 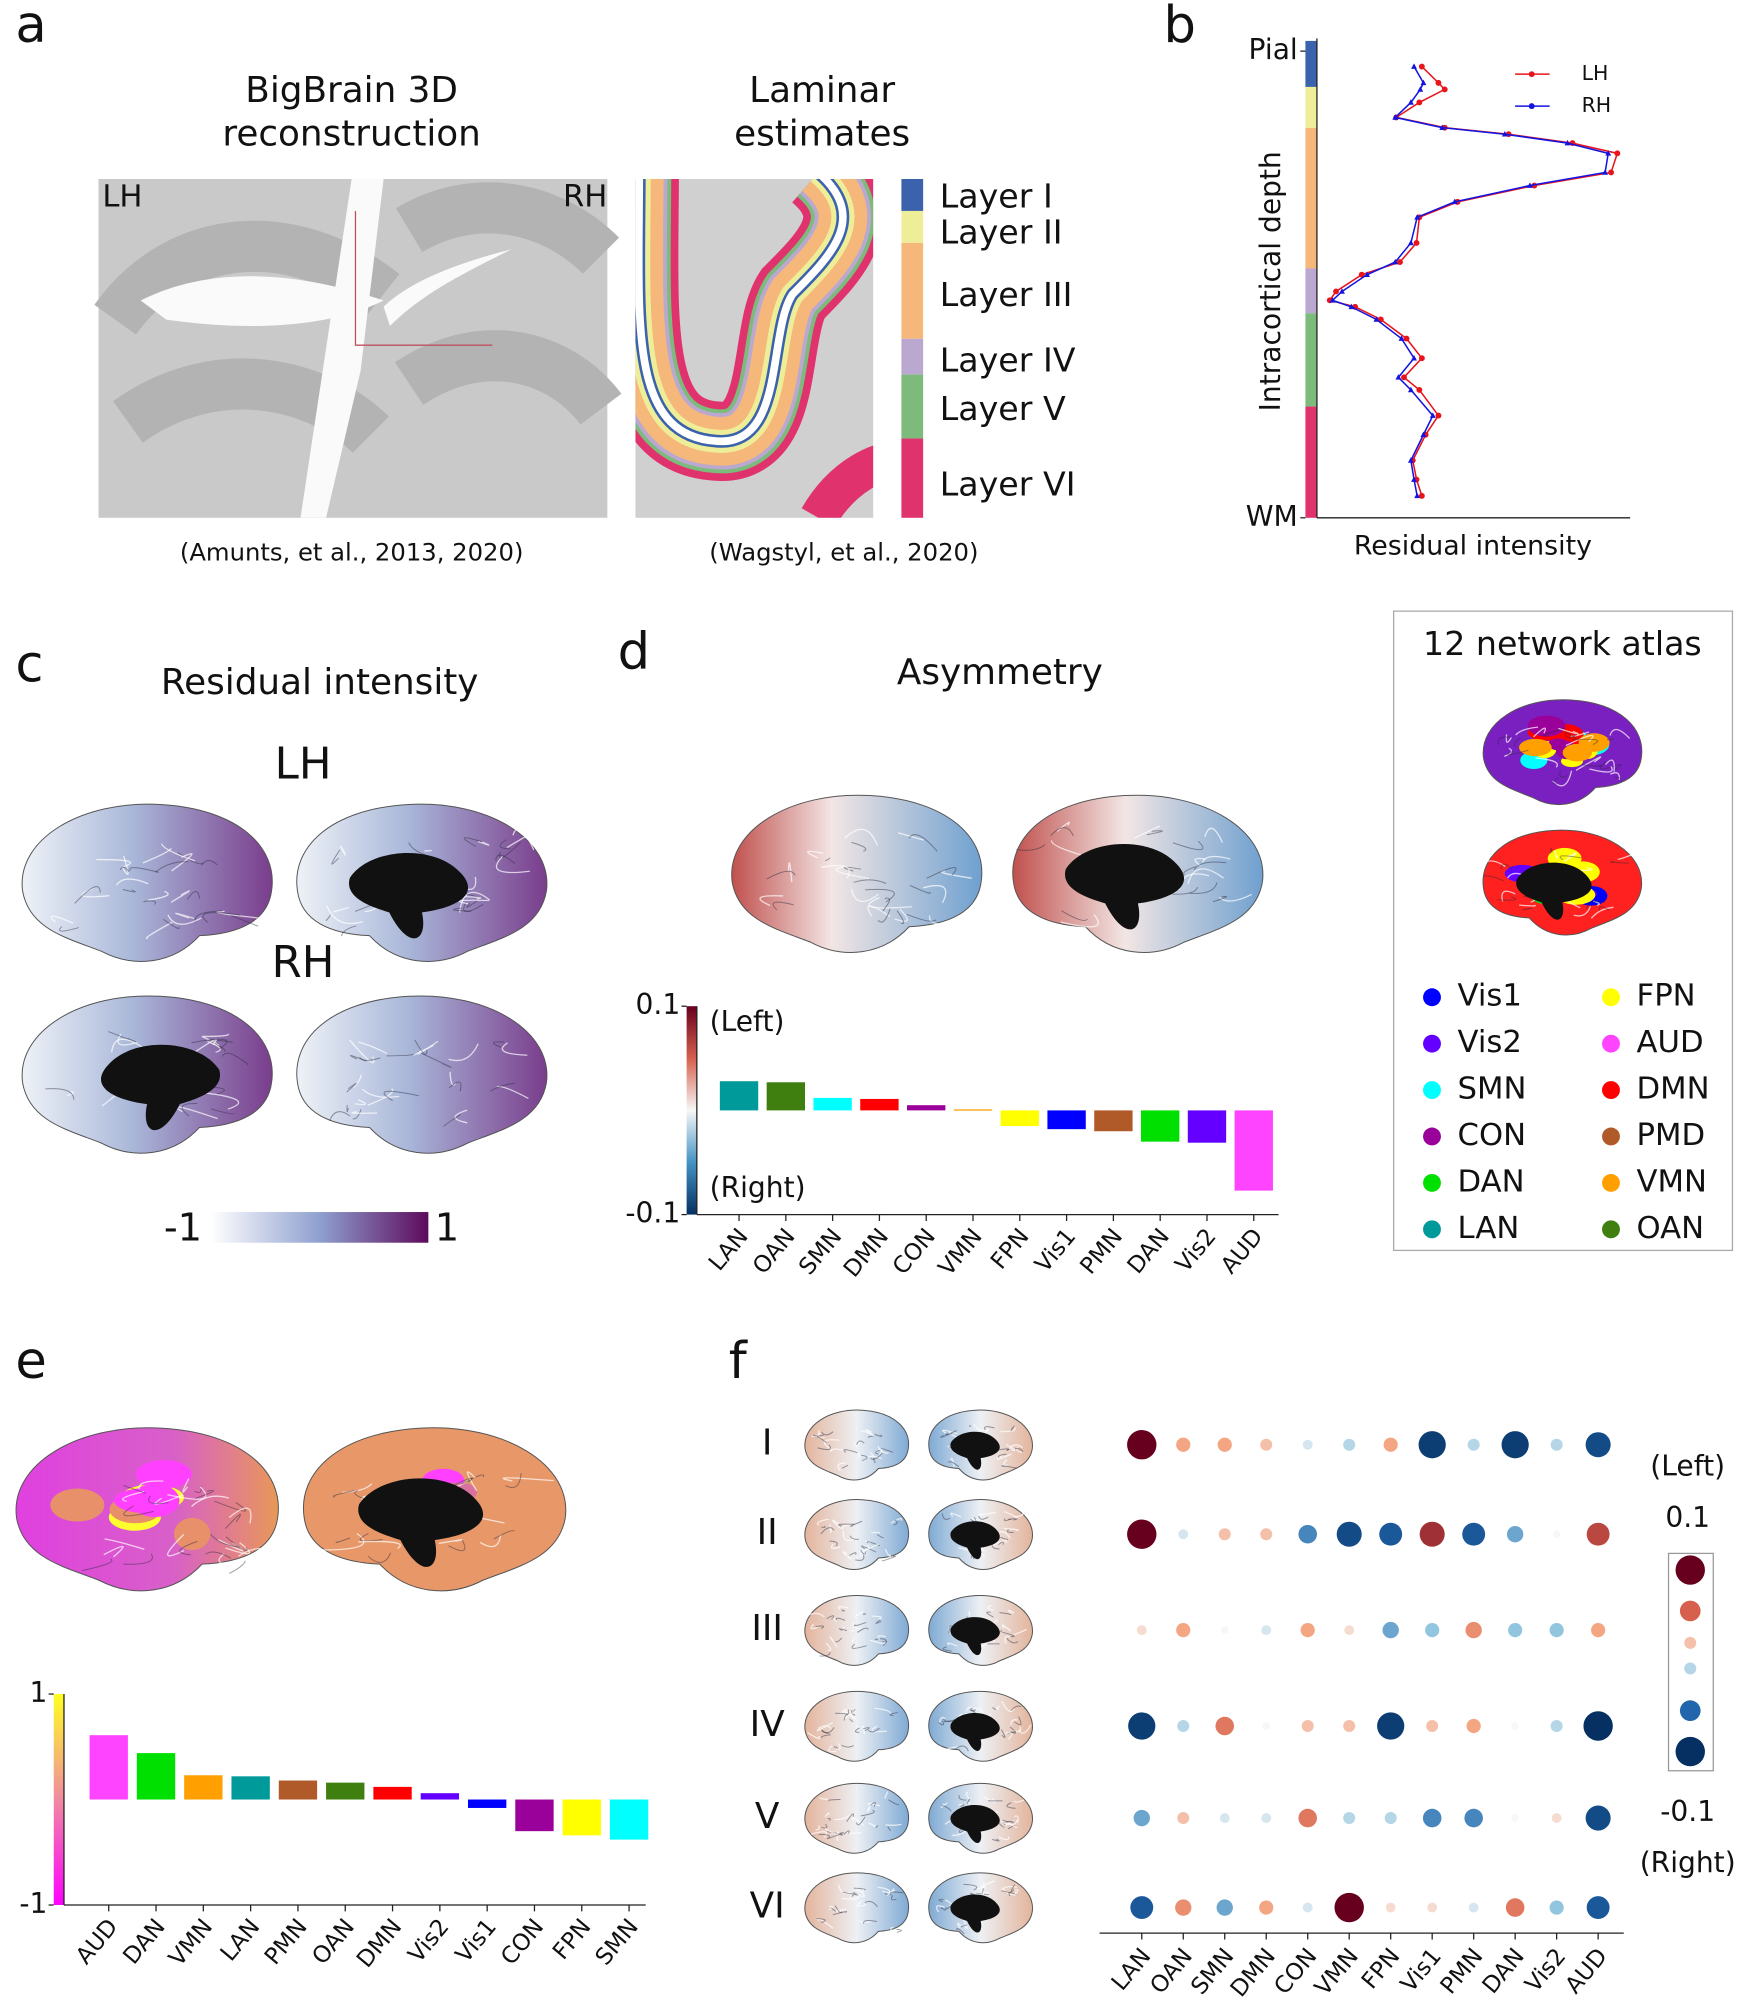 I want to click on colorbar, so click(x=320, y=1227).